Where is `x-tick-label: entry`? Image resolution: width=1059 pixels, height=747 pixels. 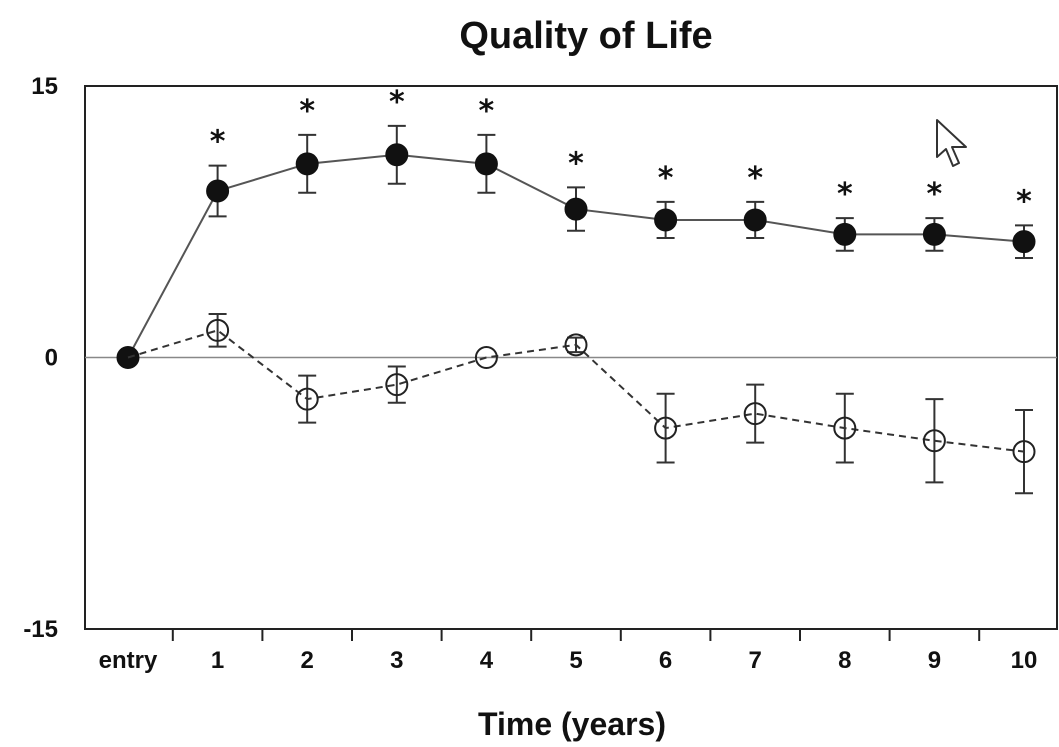 x-tick-label: entry is located at coordinates (128, 660).